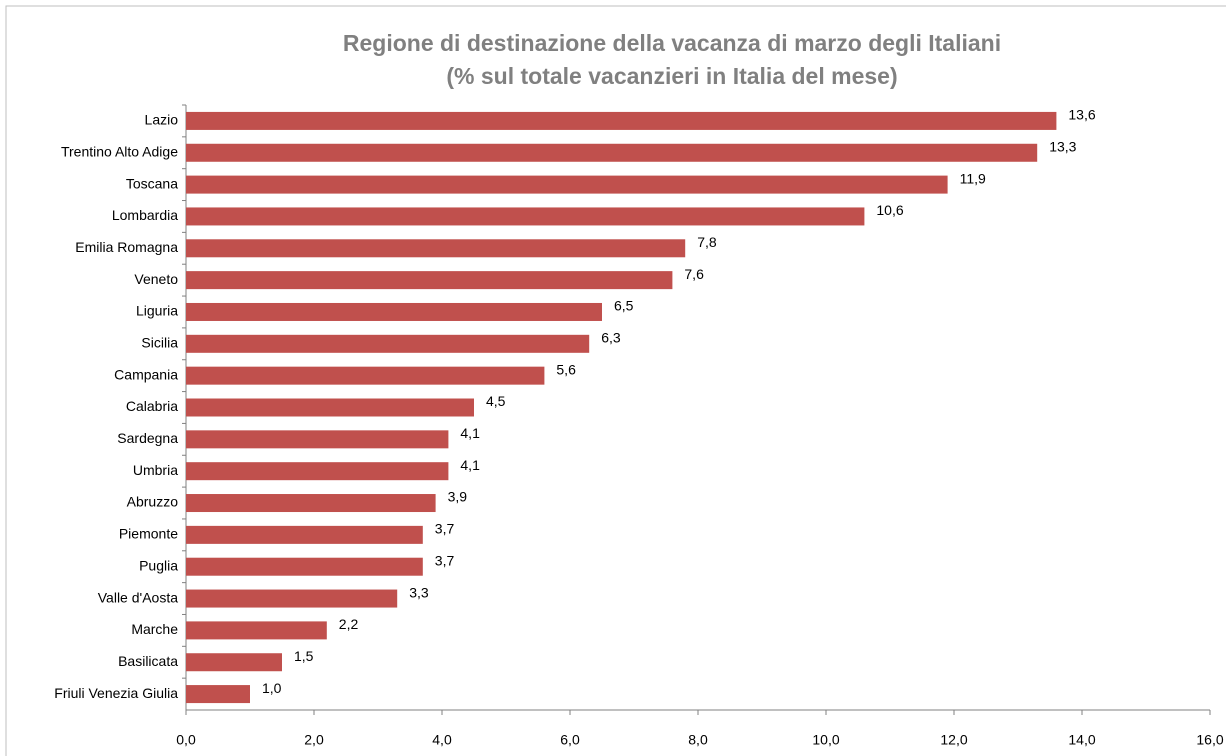  I want to click on y-tick-label: Veneto, so click(156, 279).